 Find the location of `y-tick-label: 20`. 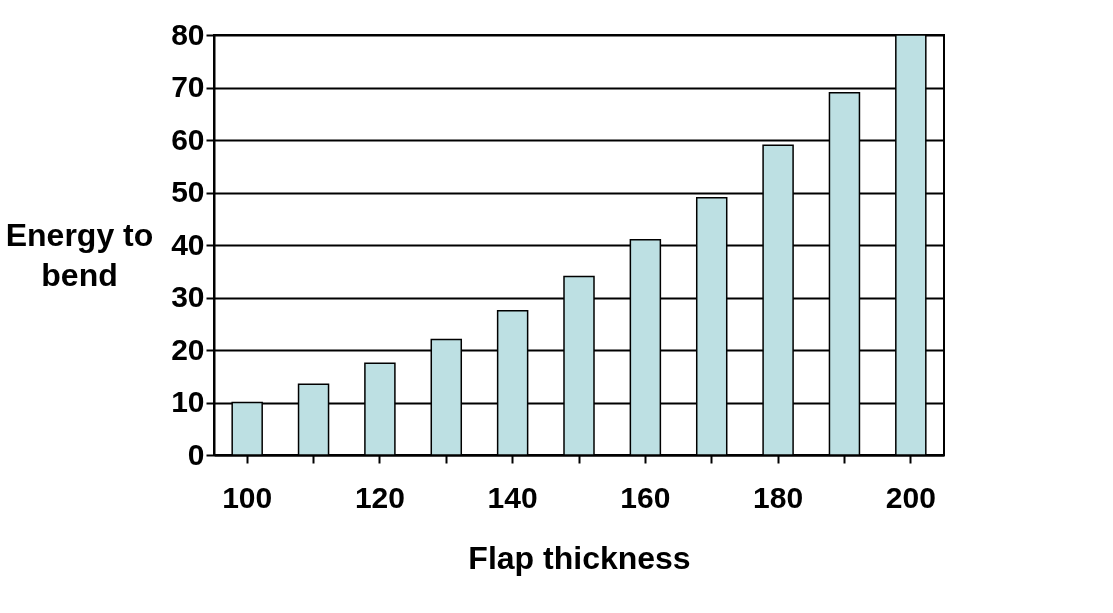

y-tick-label: 20 is located at coordinates (188, 349).